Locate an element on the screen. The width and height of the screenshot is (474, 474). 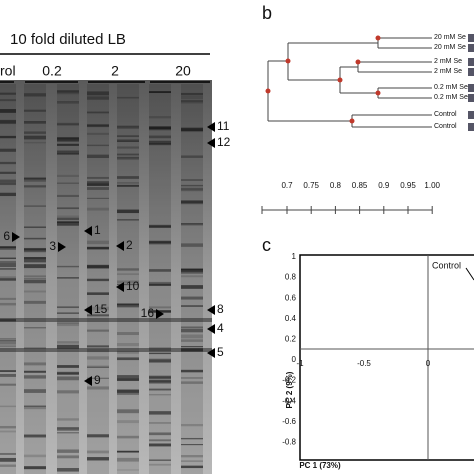
lane-label: rol is located at coordinates (8, 71).